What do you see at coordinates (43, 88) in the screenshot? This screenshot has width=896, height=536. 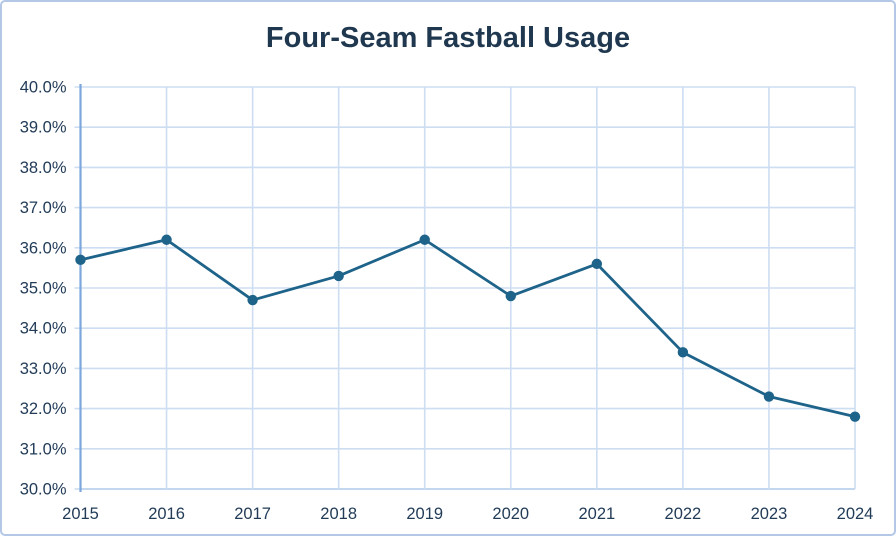 I see `y-tick-label: 40.0%` at bounding box center [43, 88].